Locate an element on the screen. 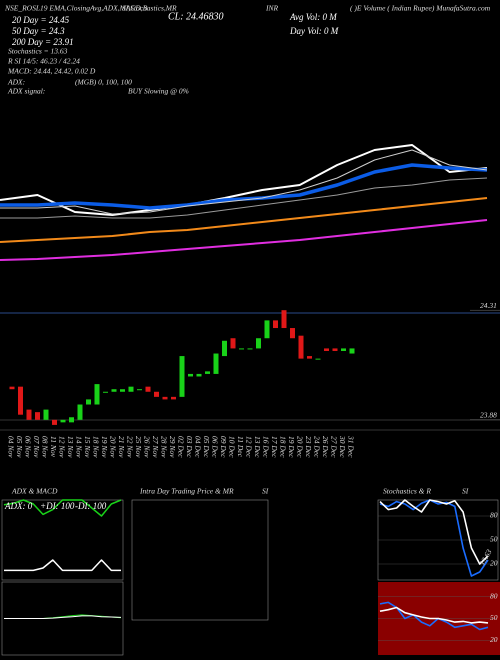 Image resolution: width=500 pixels, height=660 pixels. adx: ADX: is located at coordinates (16, 82).